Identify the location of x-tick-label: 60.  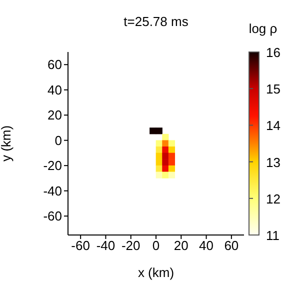
(231, 246).